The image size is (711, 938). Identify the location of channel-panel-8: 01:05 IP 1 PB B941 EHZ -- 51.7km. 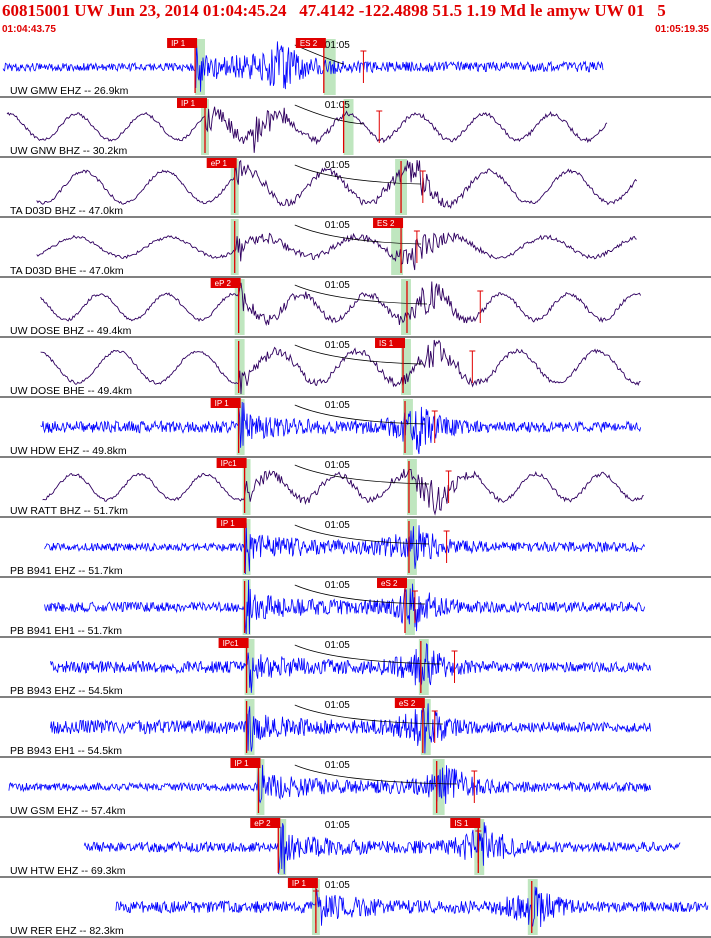
(355, 548).